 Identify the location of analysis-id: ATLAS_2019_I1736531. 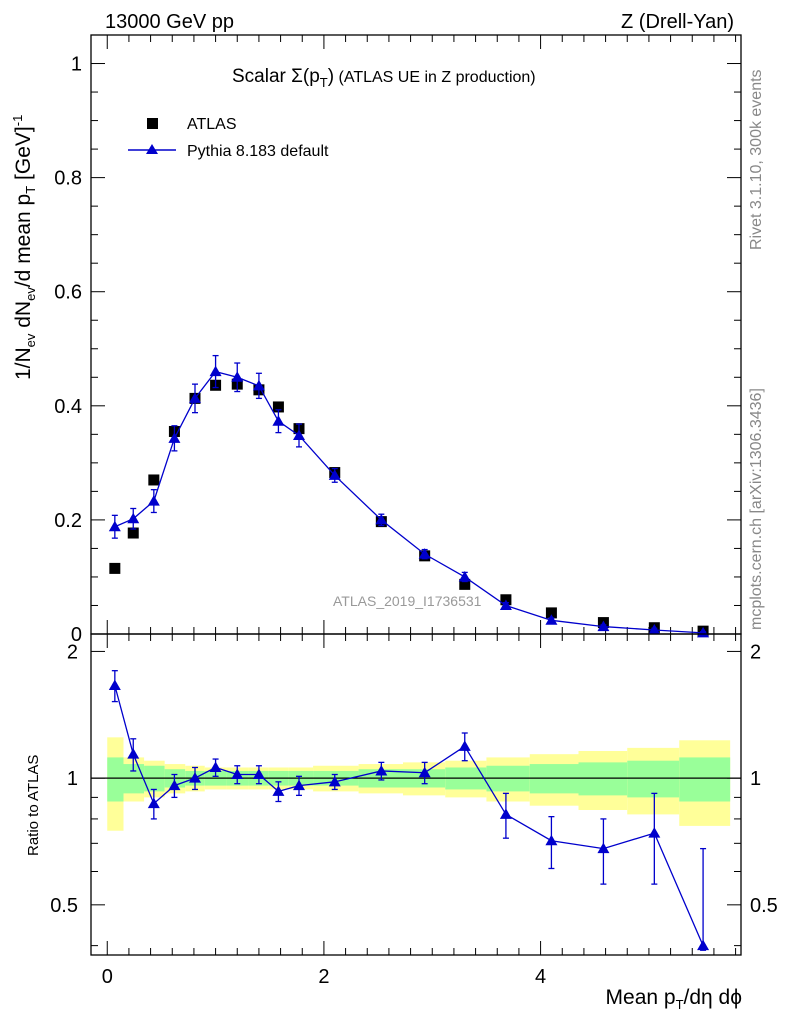
(407, 601).